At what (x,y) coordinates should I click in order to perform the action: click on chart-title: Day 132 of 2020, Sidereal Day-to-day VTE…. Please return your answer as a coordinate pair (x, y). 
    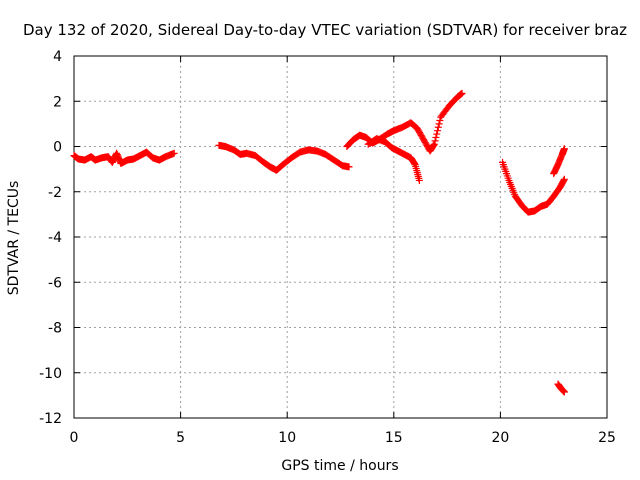
    Looking at the image, I should click on (325, 30).